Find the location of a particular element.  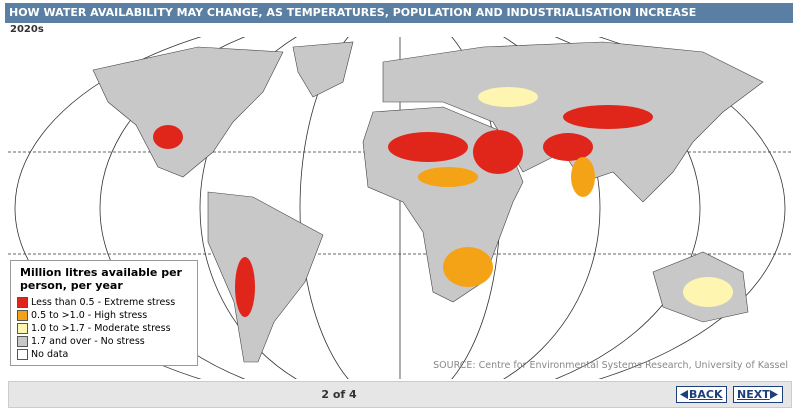

legend-item: No data is located at coordinates (104, 354).